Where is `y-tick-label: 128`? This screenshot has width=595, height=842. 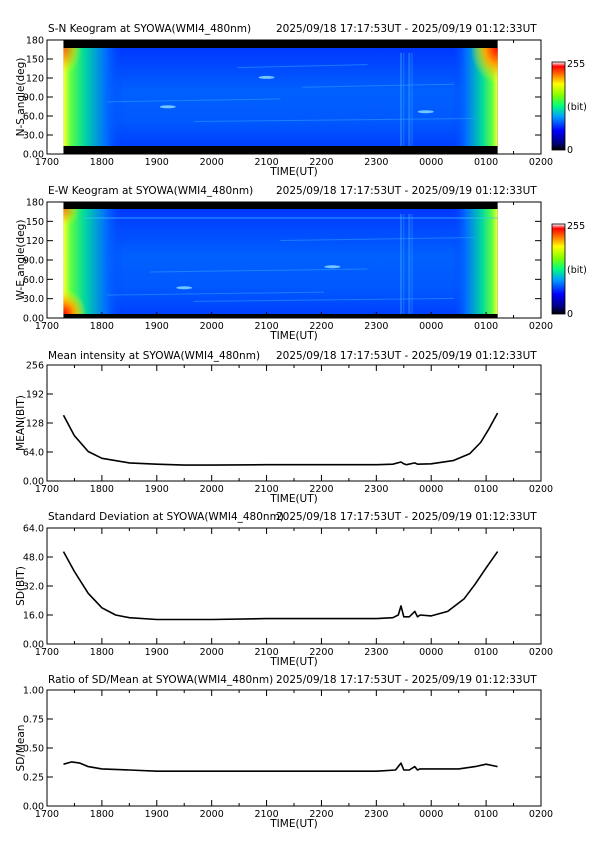
y-tick-label: 128 is located at coordinates (35, 424).